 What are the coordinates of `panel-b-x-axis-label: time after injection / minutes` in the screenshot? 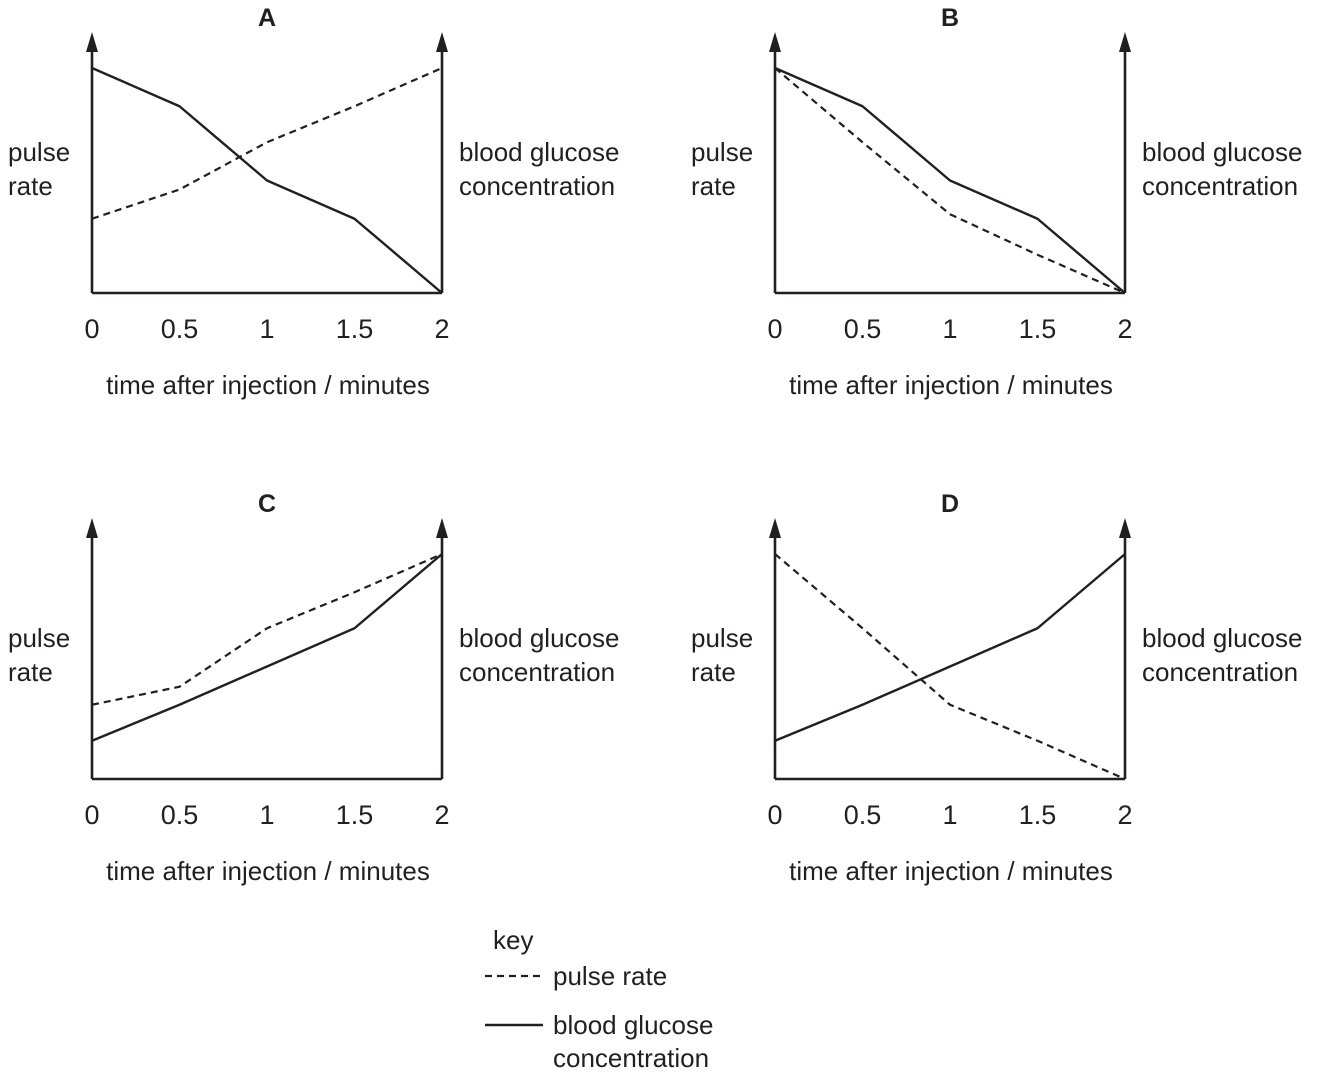 It's located at (951, 385).